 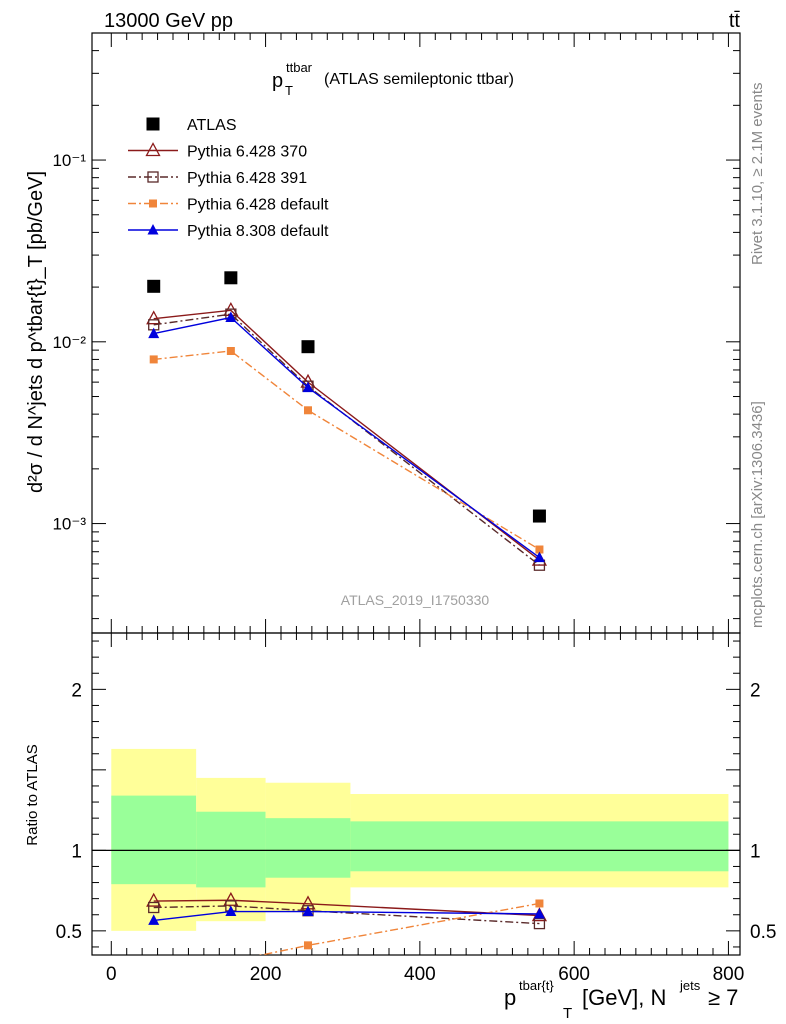 What do you see at coordinates (763, 932) in the screenshot?
I see `ratio-ytick-label-right: 0.5` at bounding box center [763, 932].